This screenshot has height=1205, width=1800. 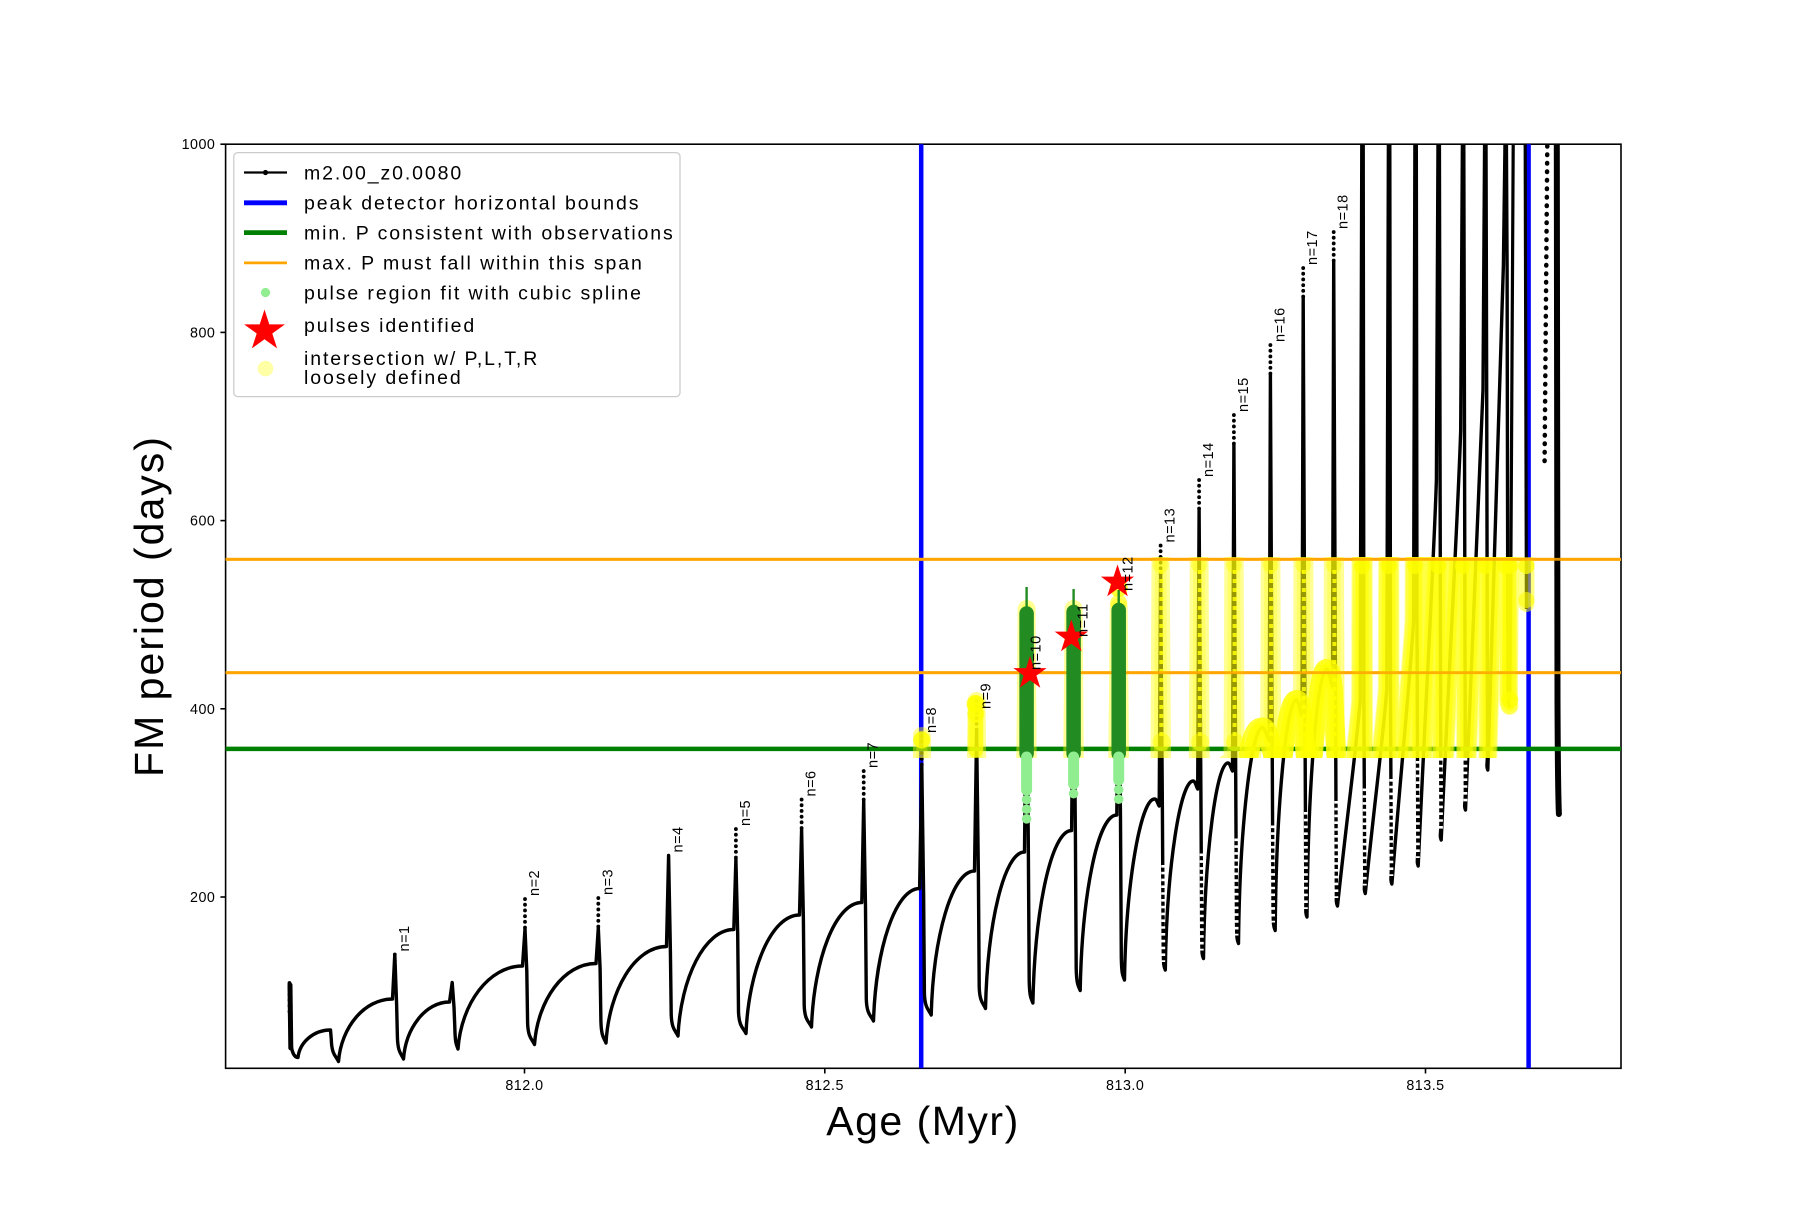 I want to click on svg-text: n=7, so click(x=874, y=755).